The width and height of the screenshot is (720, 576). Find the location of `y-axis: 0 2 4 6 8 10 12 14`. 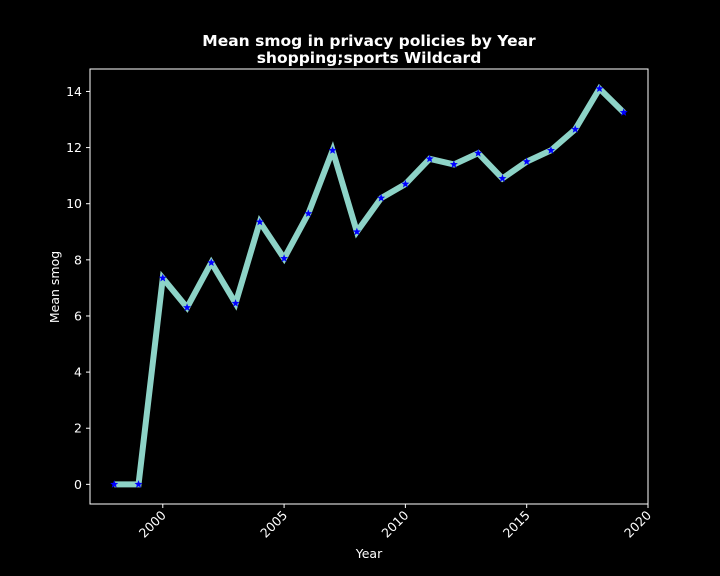

y-axis: 0 2 4 6 8 10 12 14 is located at coordinates (78, 288).